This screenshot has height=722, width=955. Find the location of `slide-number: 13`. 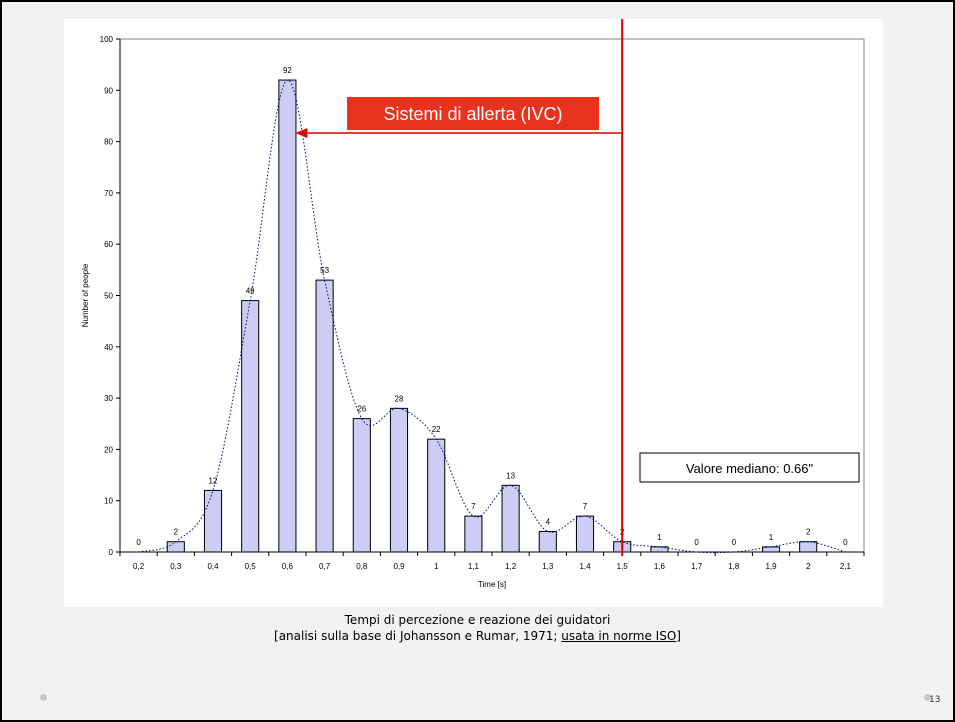

slide-number: 13 is located at coordinates (935, 700).